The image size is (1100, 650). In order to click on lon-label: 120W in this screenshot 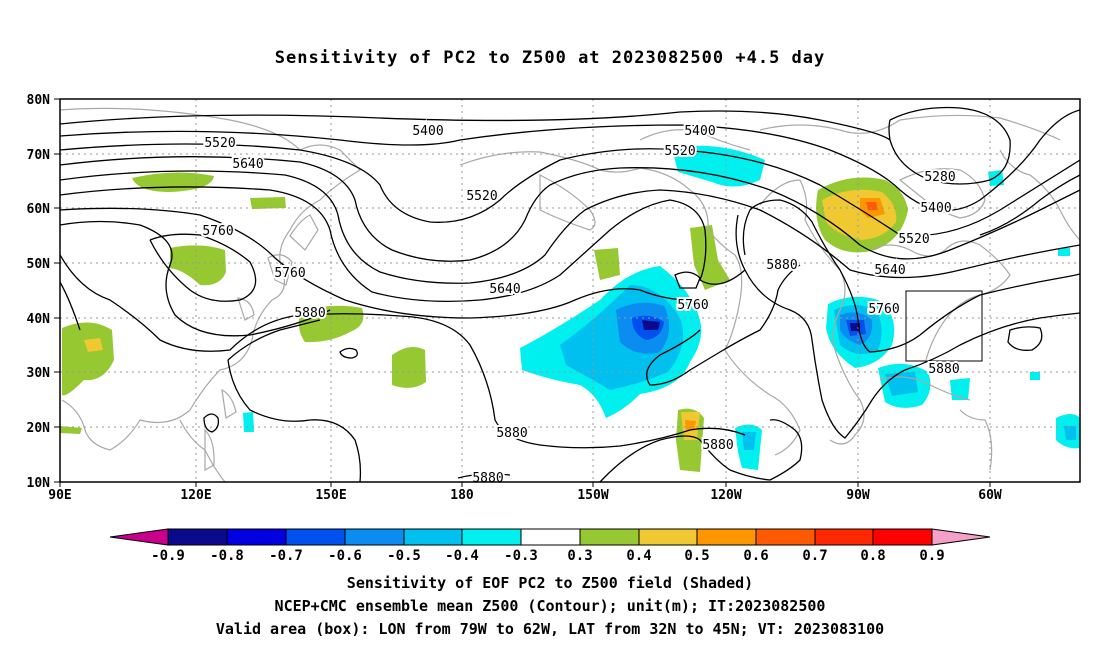, I will do `click(725, 495)`.